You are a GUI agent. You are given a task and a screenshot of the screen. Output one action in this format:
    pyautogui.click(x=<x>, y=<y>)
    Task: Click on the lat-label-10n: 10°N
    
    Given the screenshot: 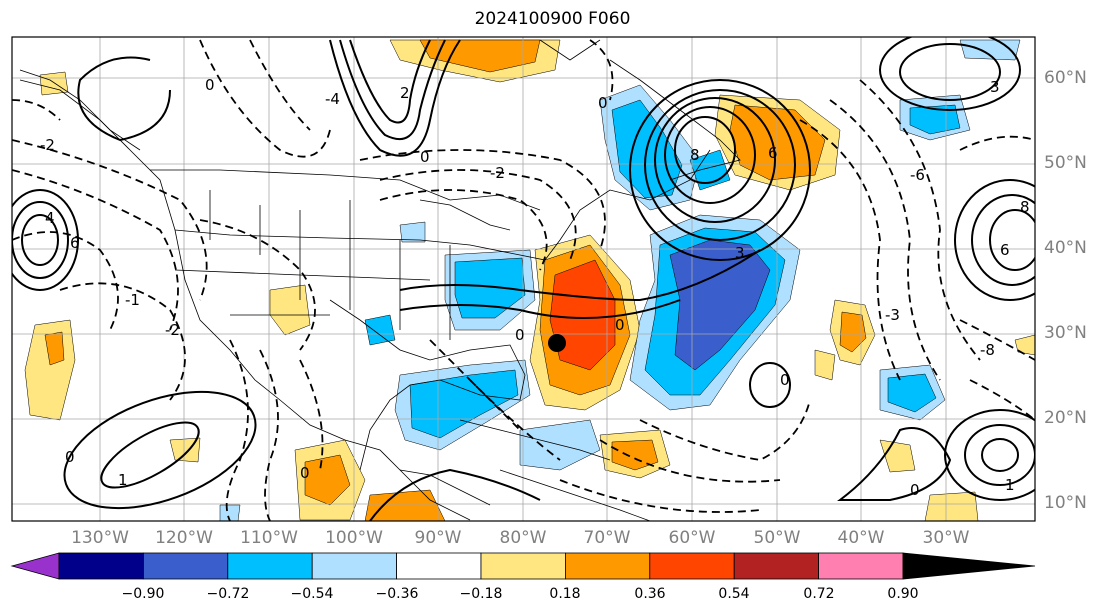 What is the action you would take?
    pyautogui.click(x=1065, y=503)
    